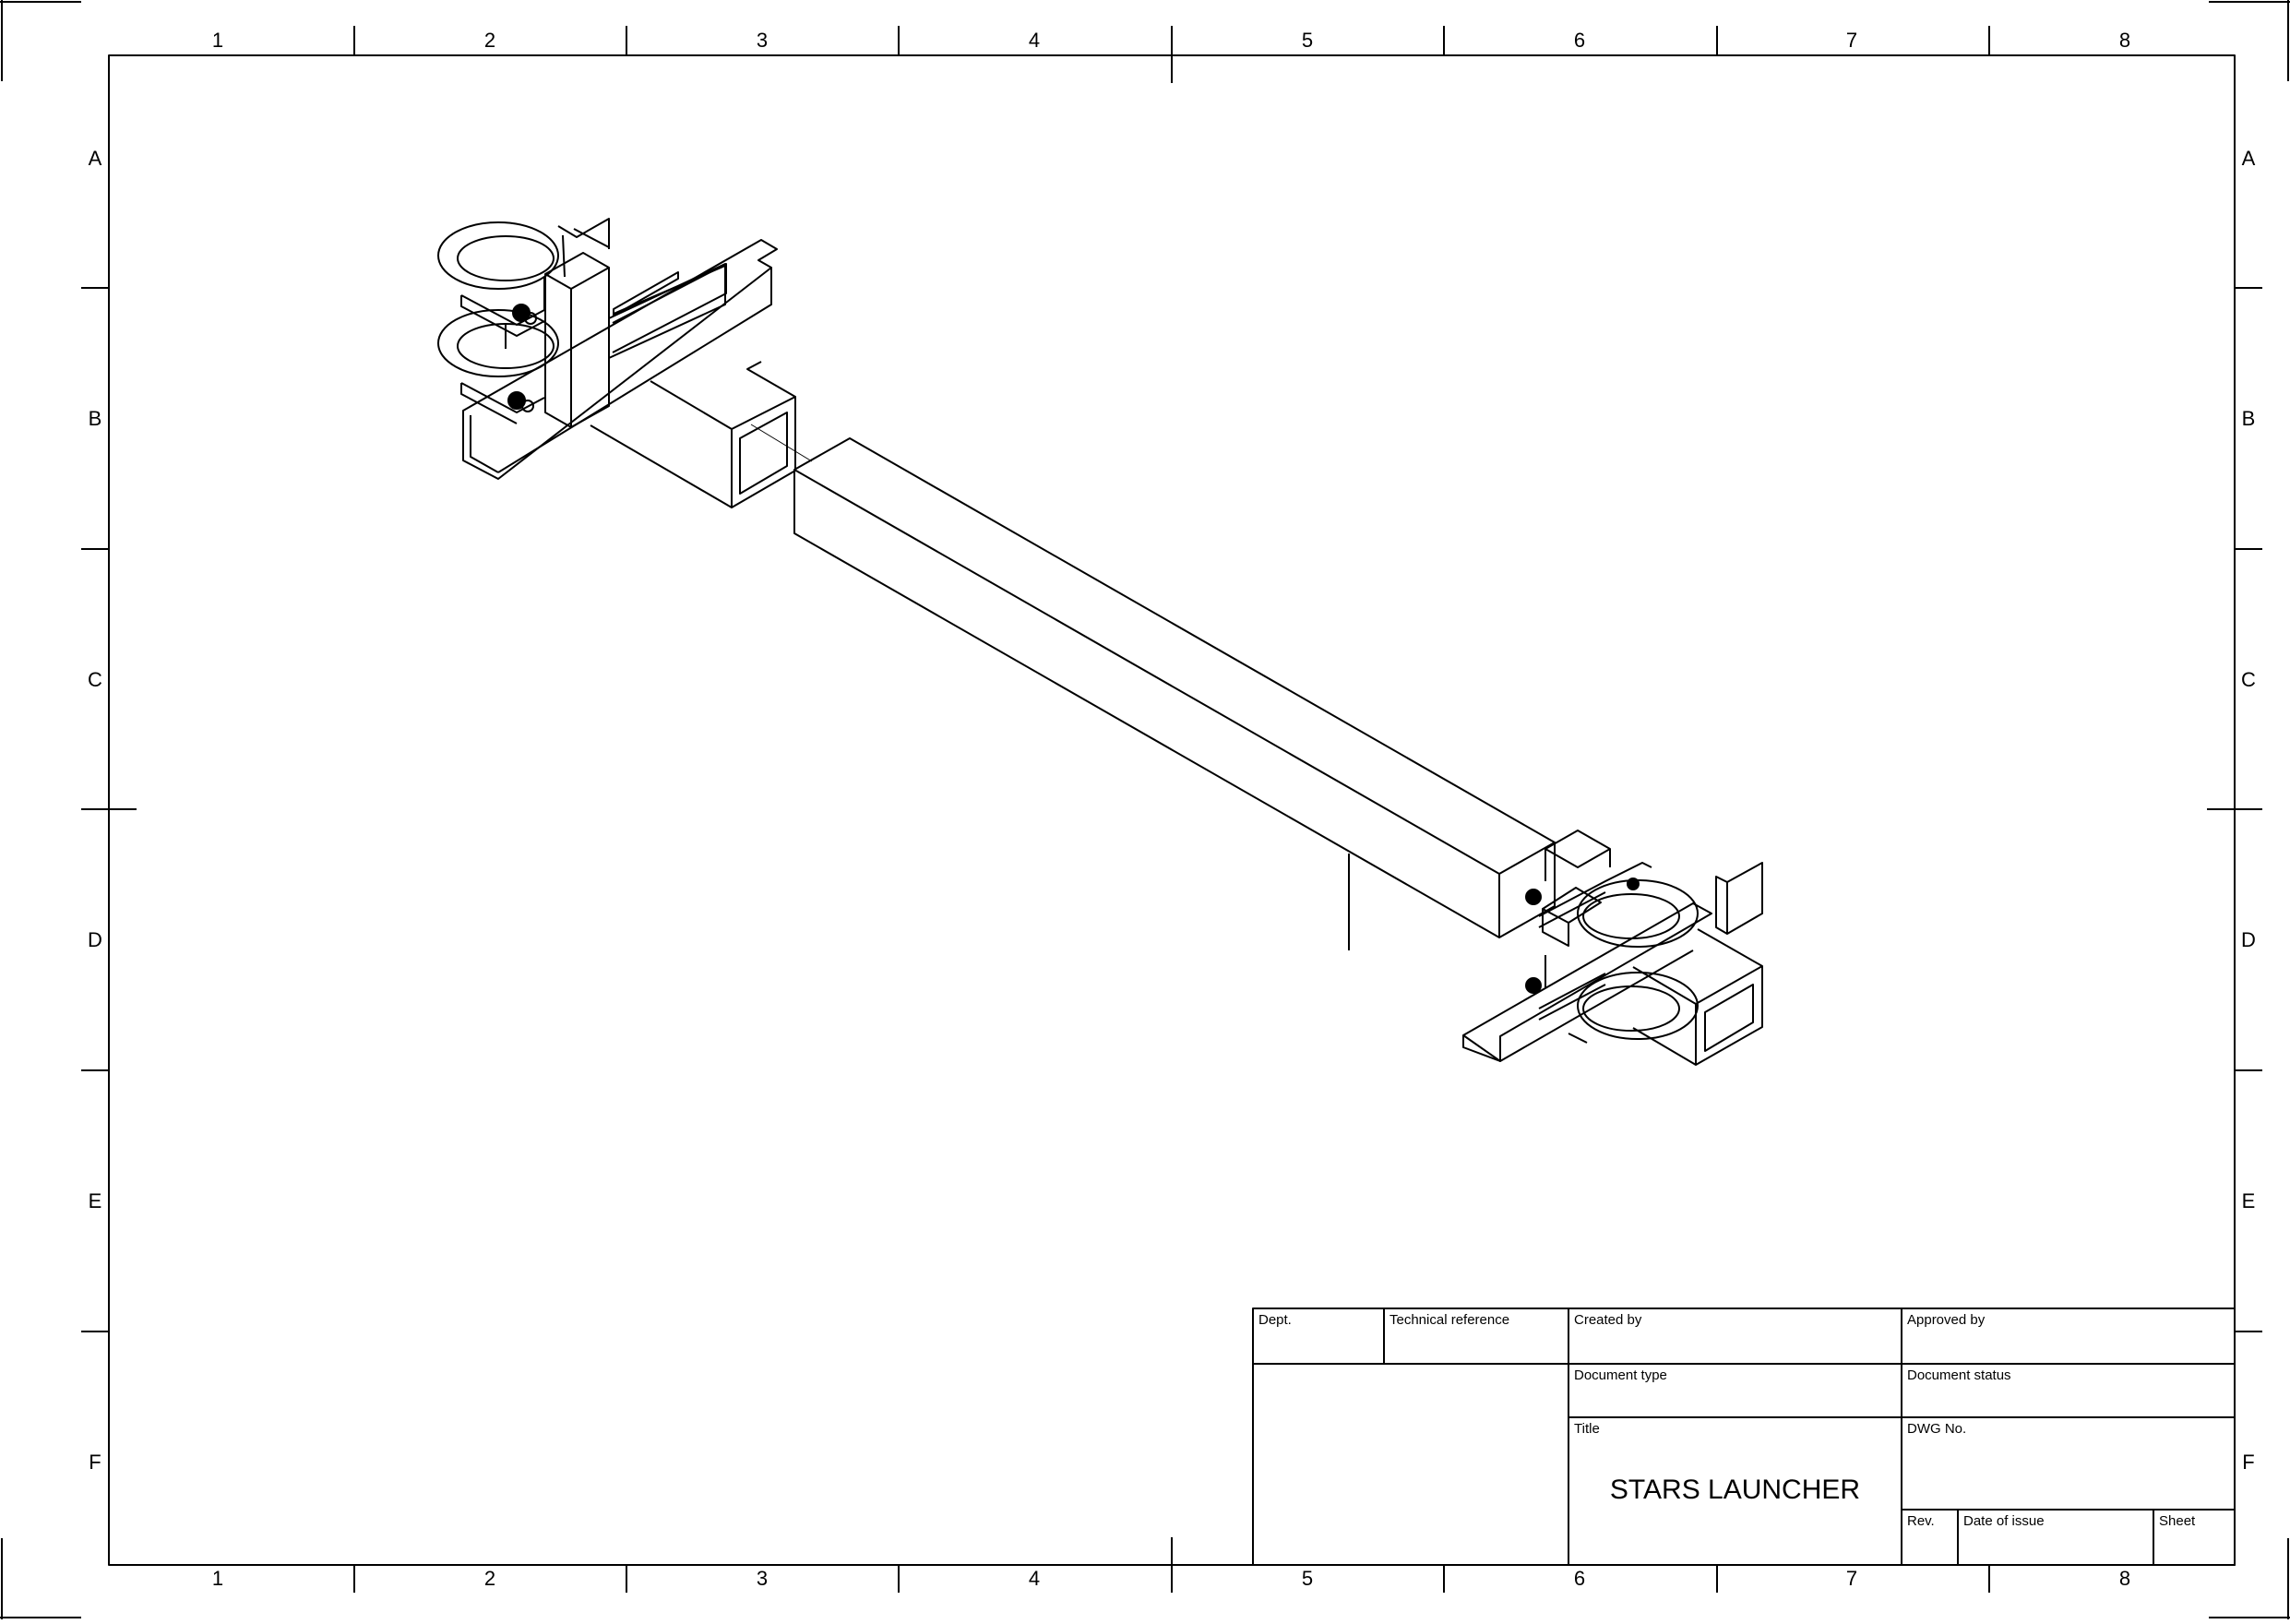 This screenshot has width=2290, height=1624. What do you see at coordinates (95, 158) in the screenshot?
I see `row-label-left-a: A` at bounding box center [95, 158].